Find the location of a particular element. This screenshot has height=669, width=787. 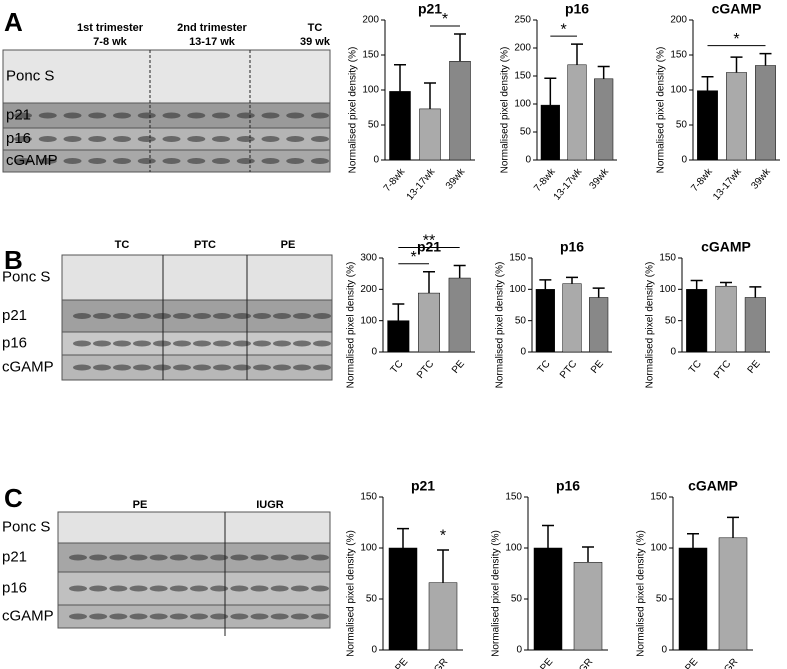

group-label: 2nd trimester is located at coordinates (212, 28).